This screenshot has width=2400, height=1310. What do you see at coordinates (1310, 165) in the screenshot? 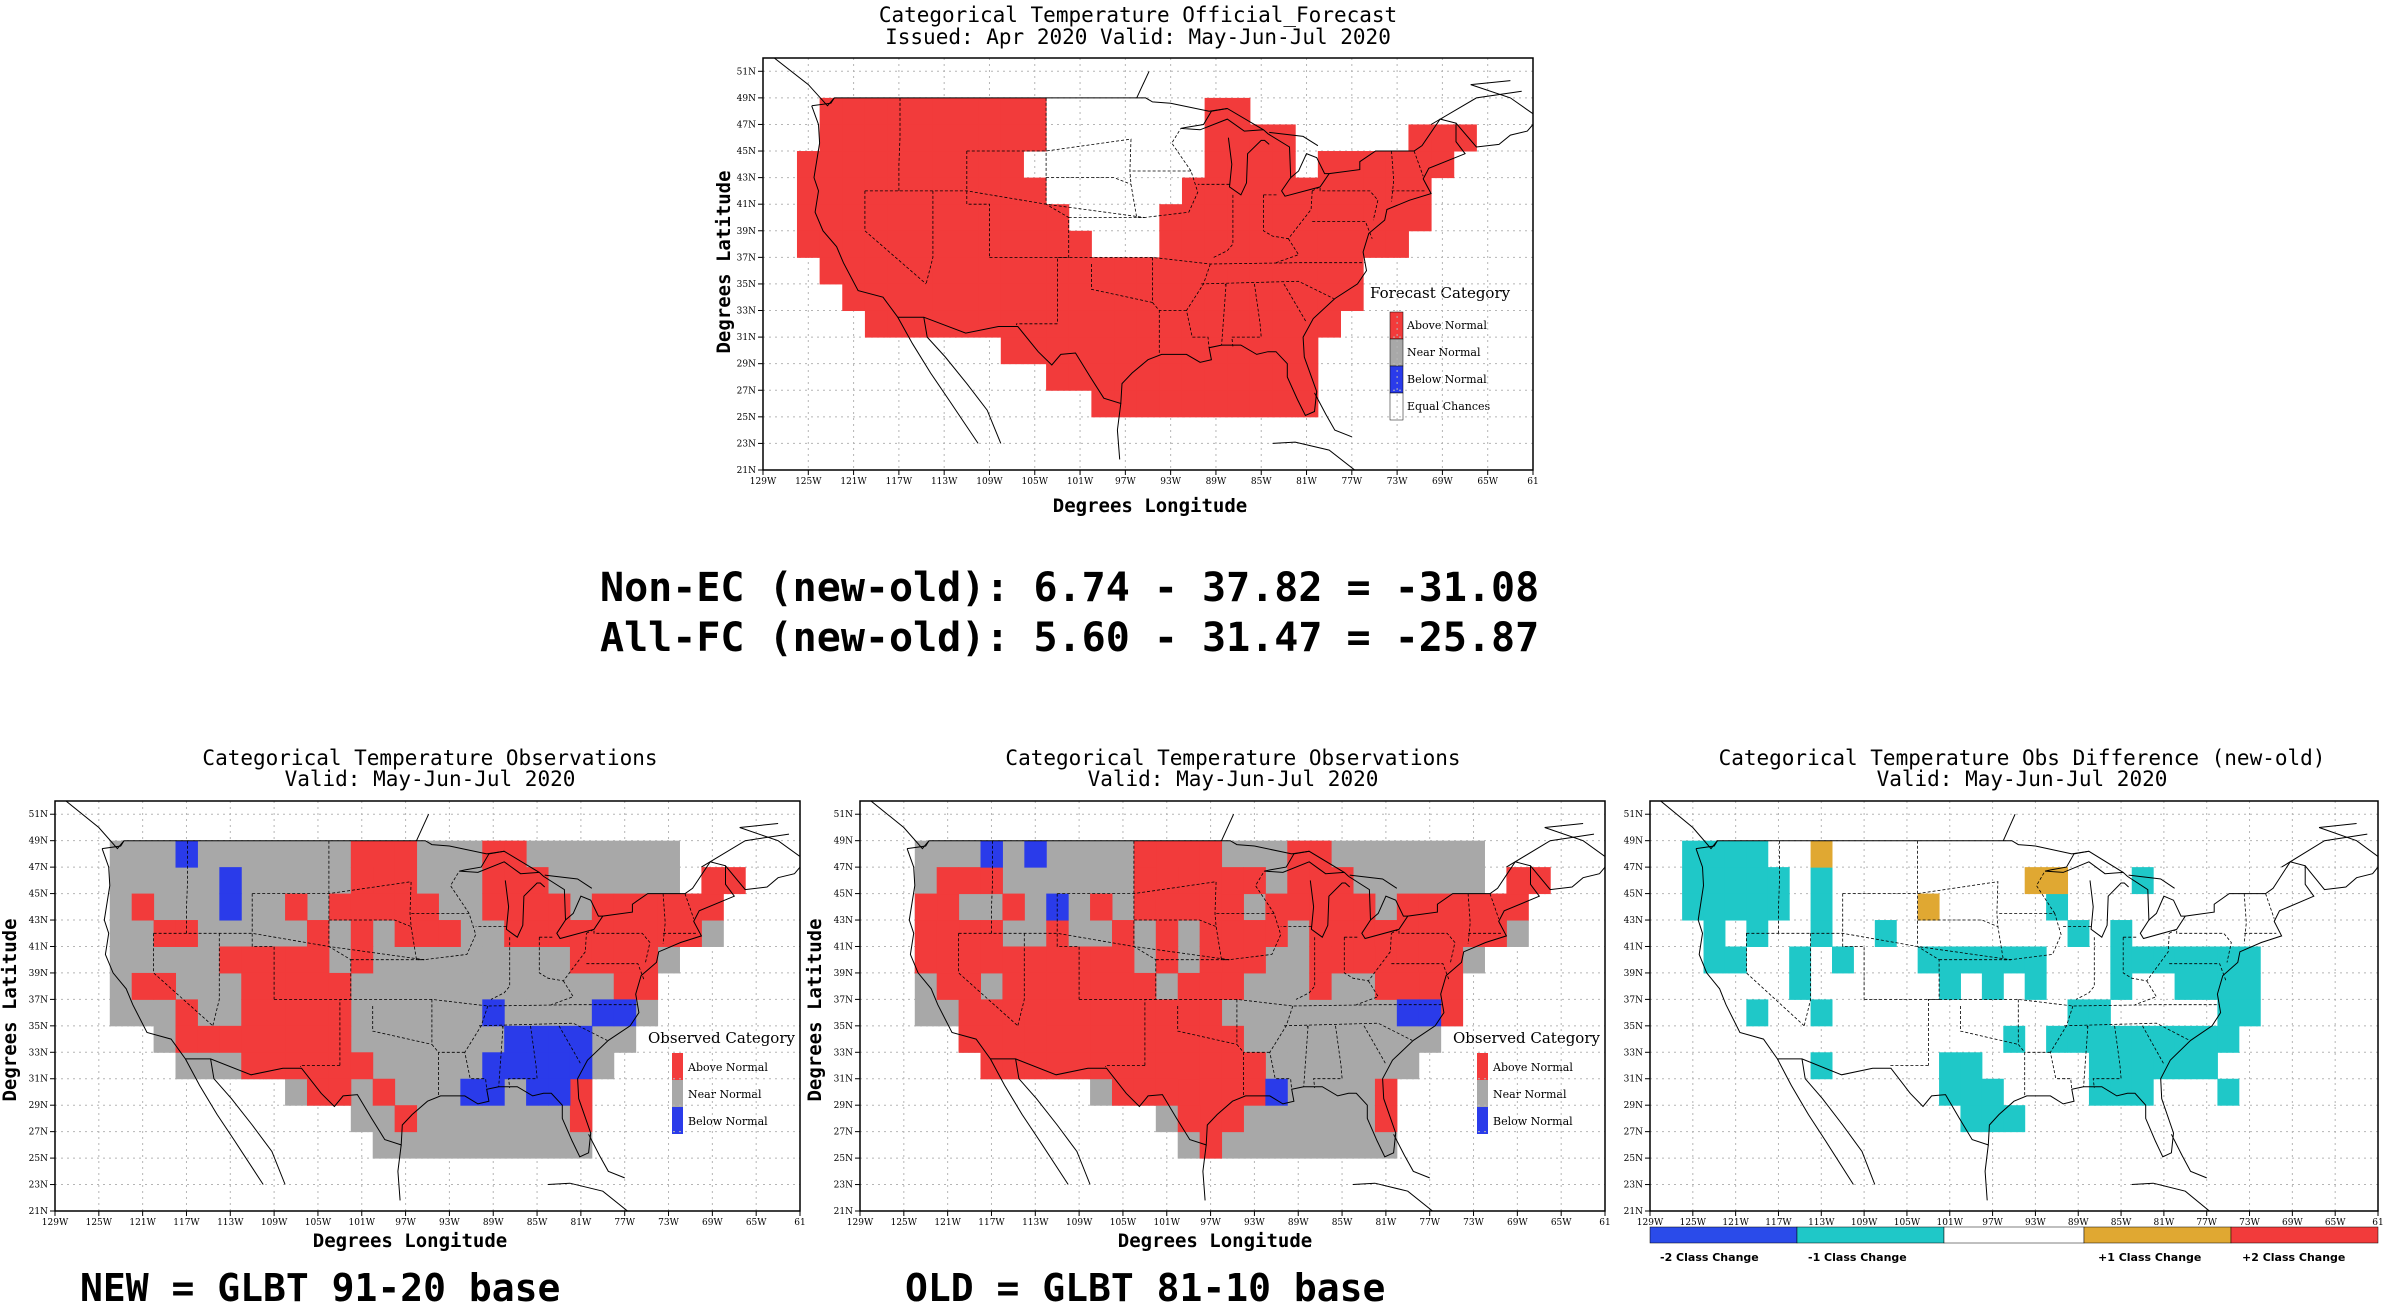
I see `forecast-coastline` at bounding box center [1310, 165].